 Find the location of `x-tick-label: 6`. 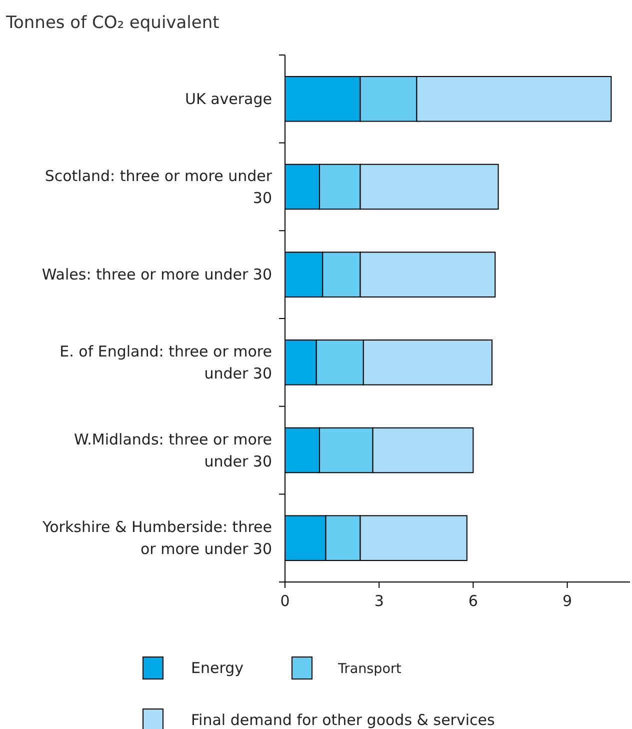

x-tick-label: 6 is located at coordinates (473, 601).